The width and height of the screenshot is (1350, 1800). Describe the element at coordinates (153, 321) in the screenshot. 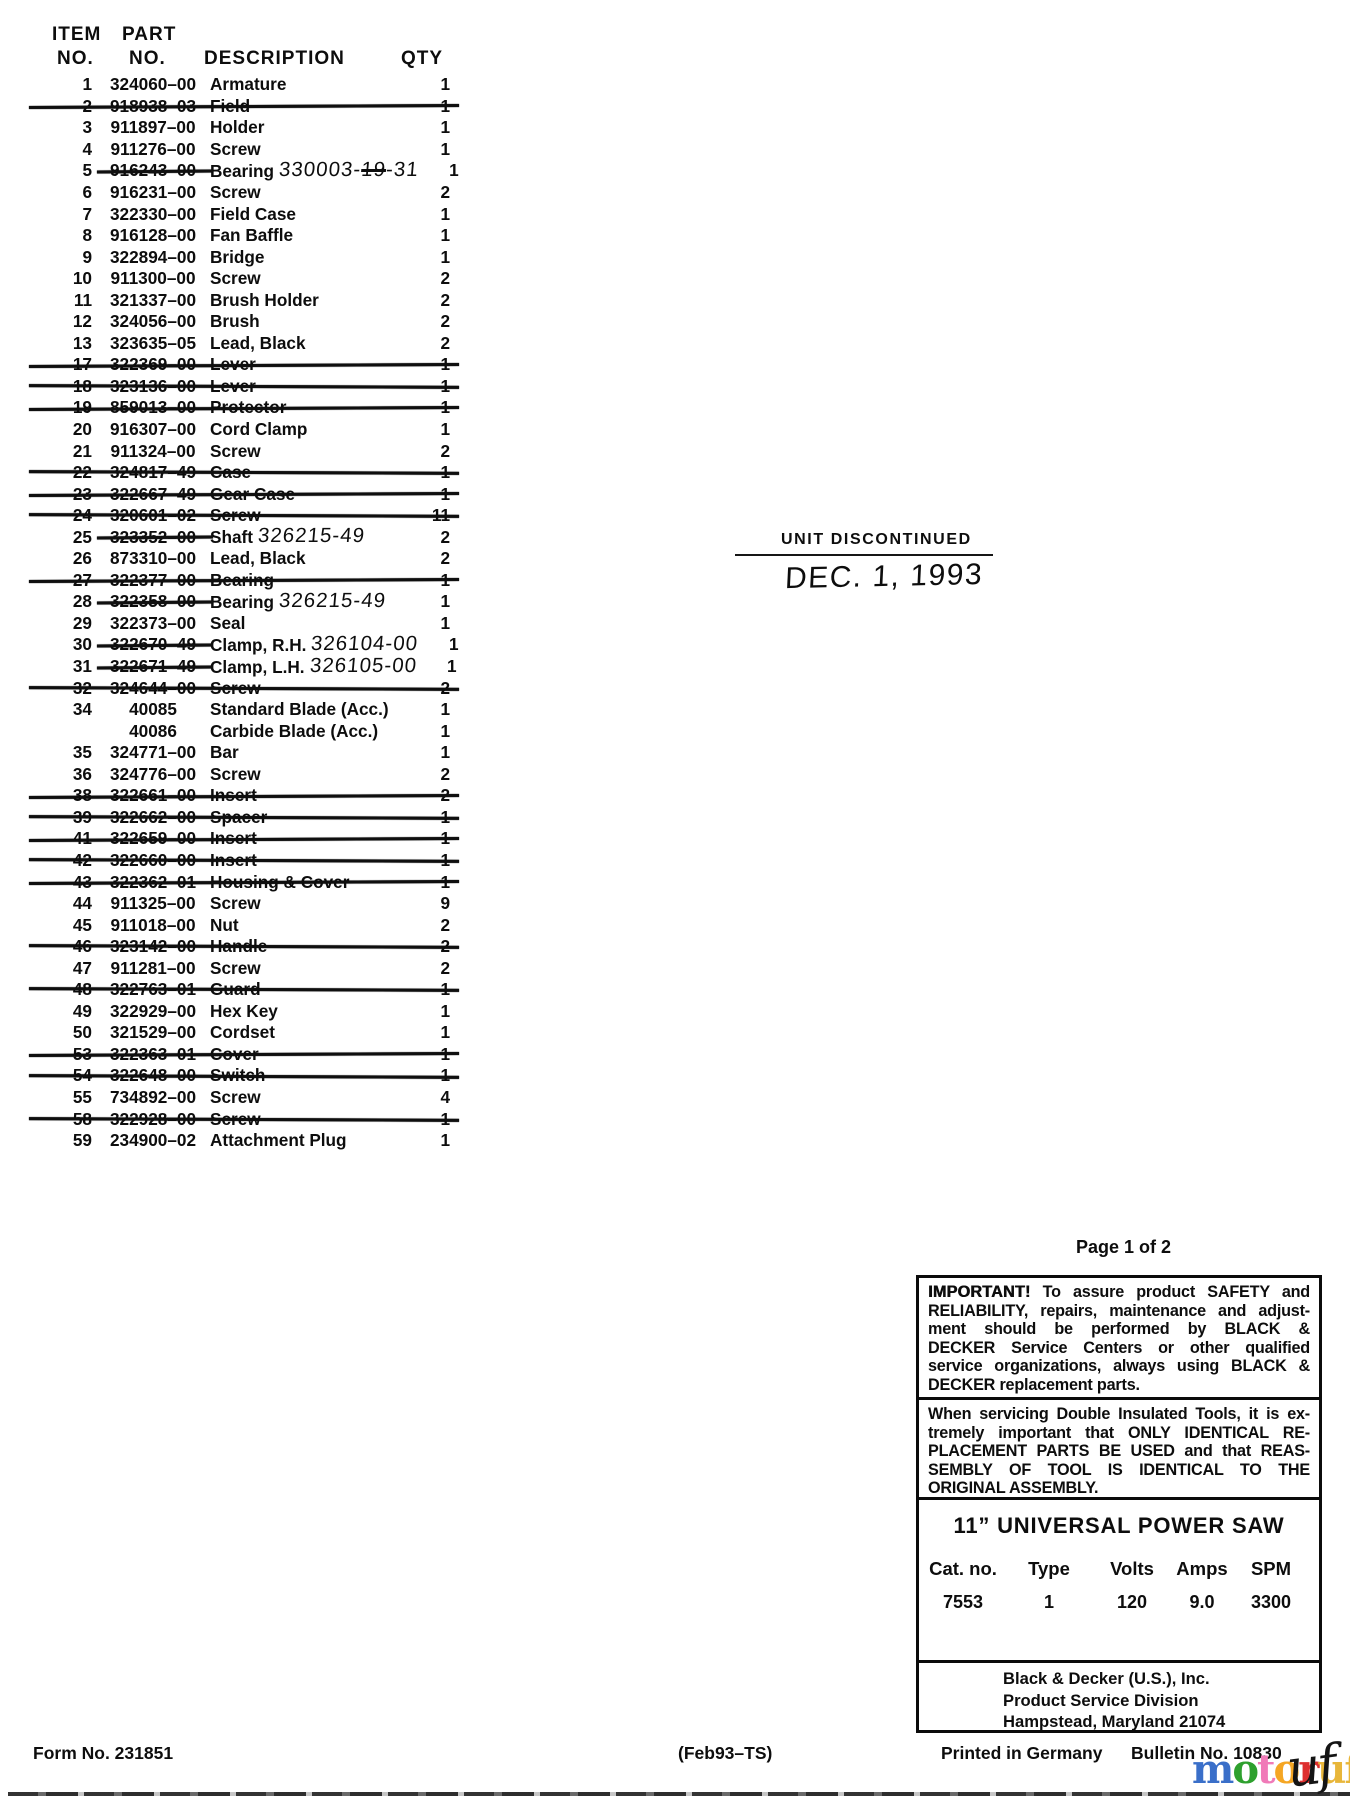

I see `part-no-cell: 324056–00` at that location.